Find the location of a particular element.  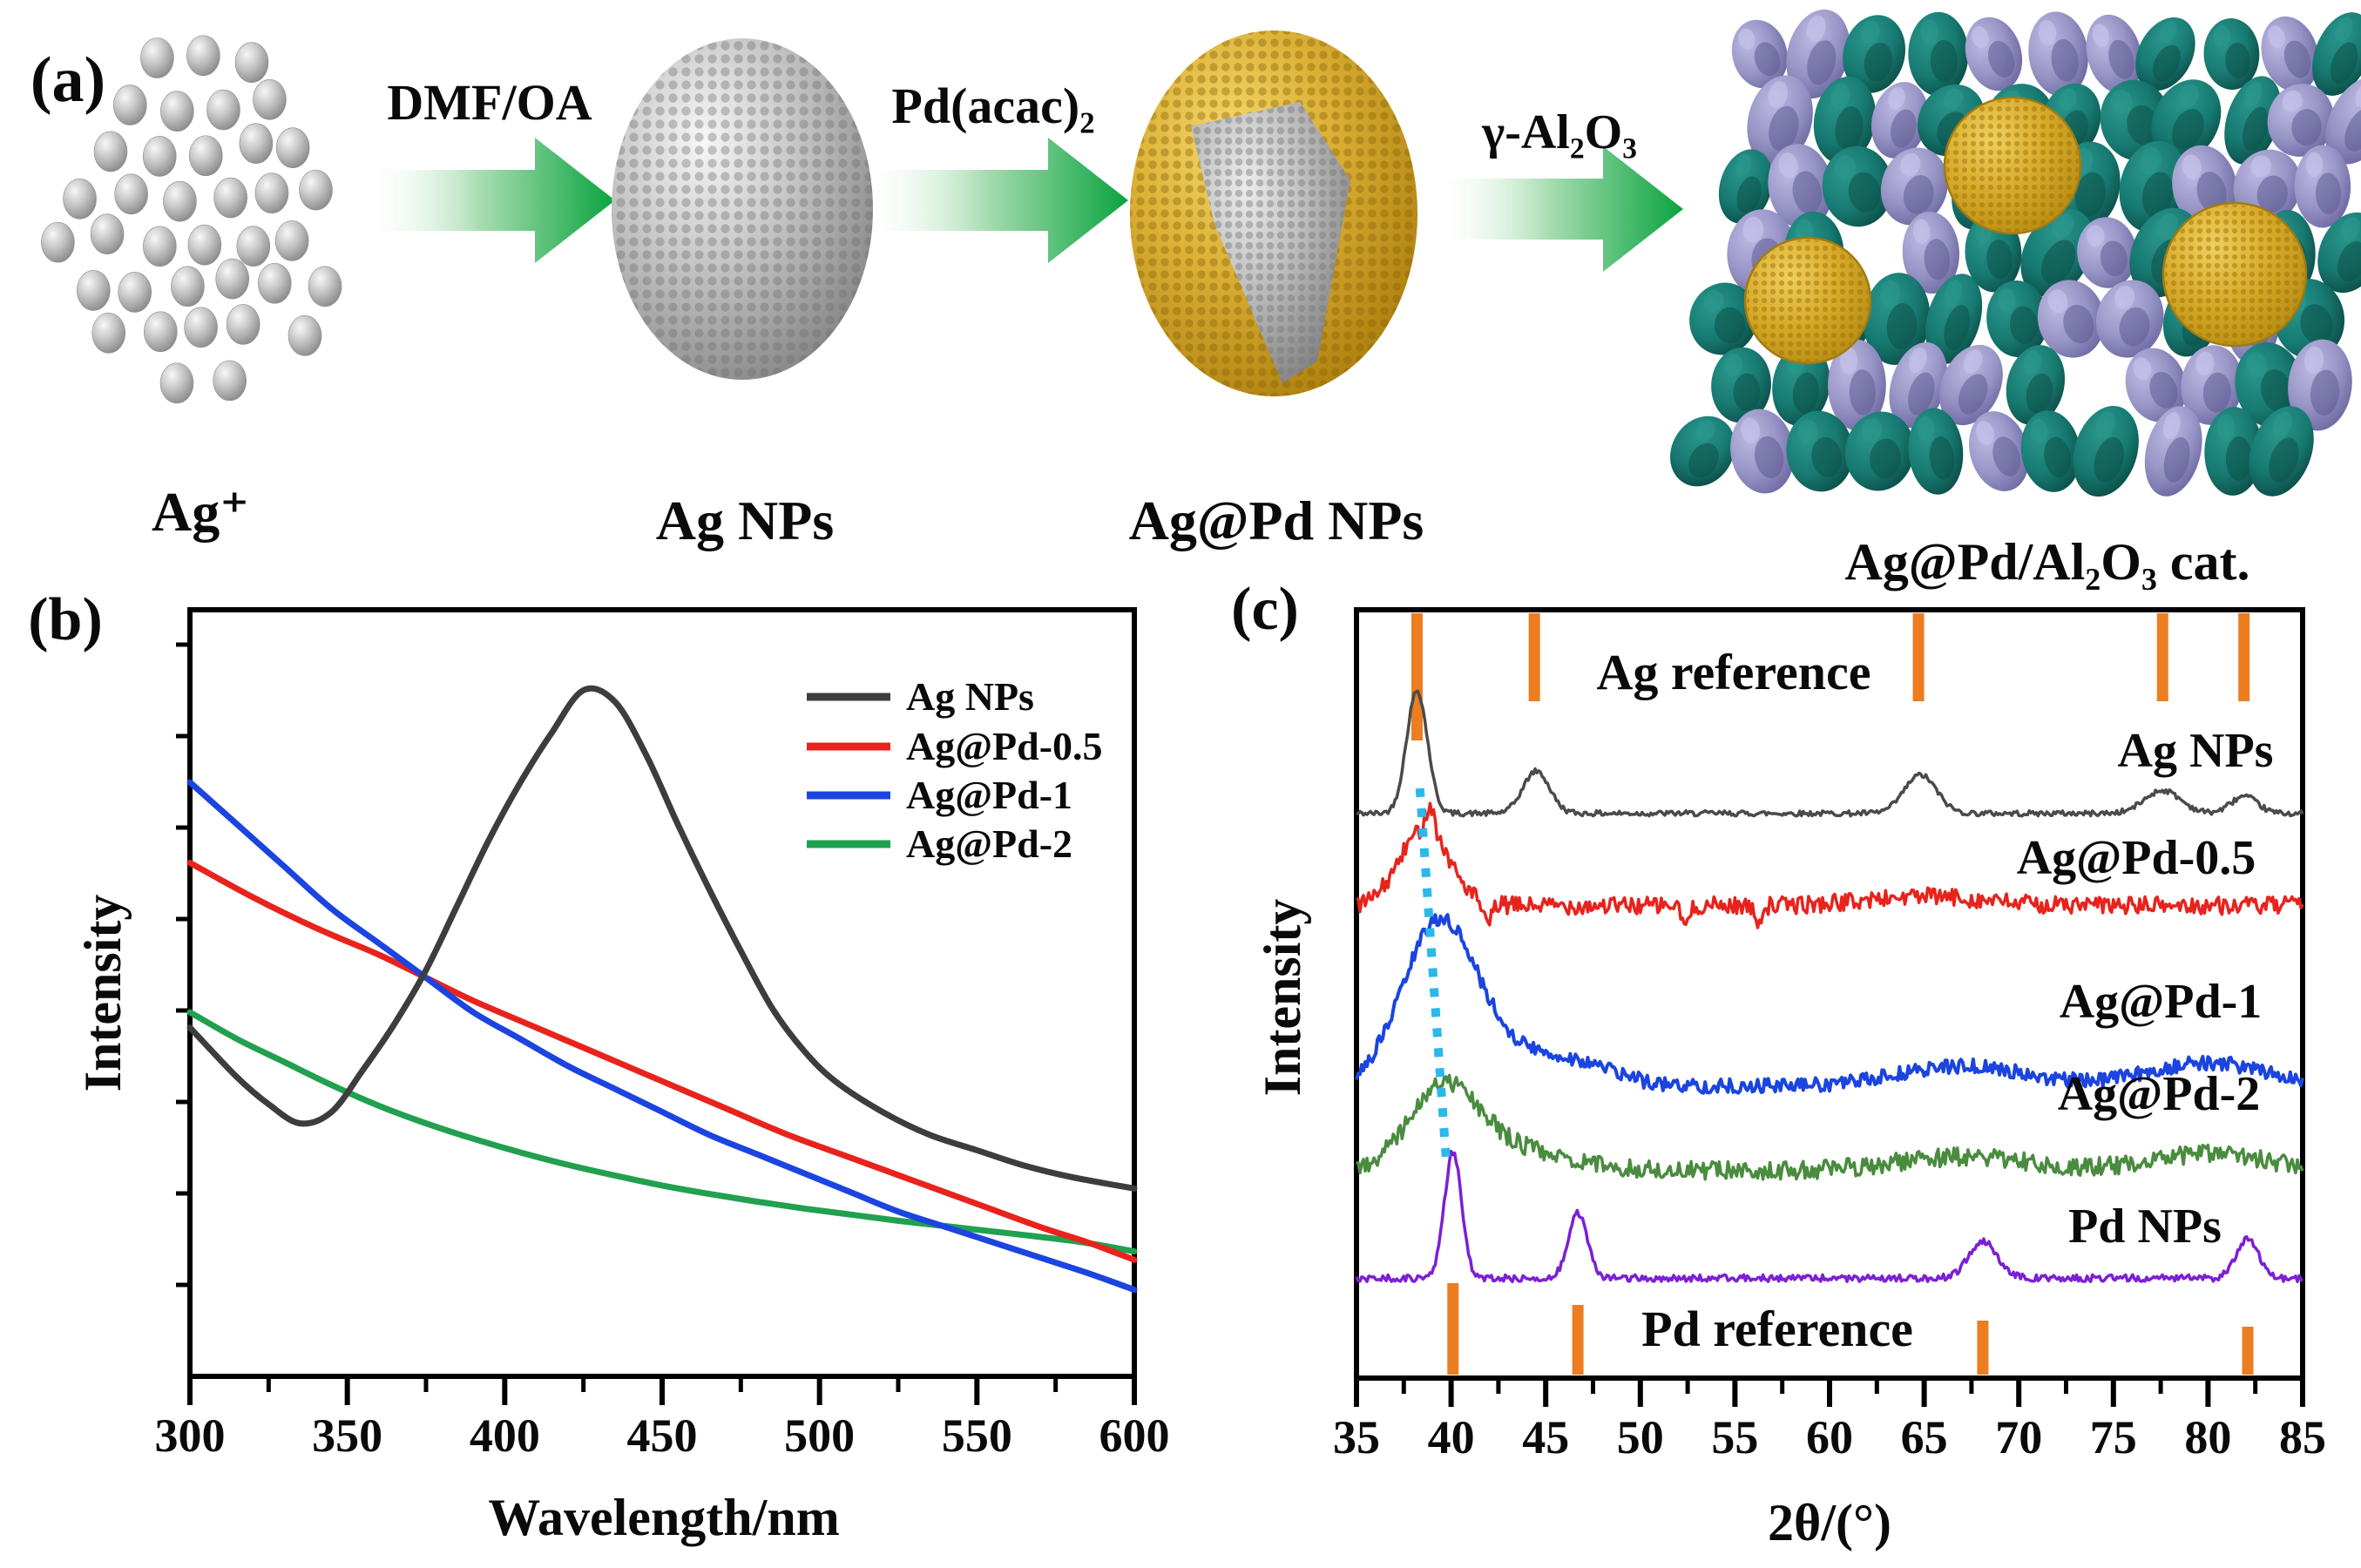

caption-ag-nps: Ag NPs is located at coordinates (745, 520).